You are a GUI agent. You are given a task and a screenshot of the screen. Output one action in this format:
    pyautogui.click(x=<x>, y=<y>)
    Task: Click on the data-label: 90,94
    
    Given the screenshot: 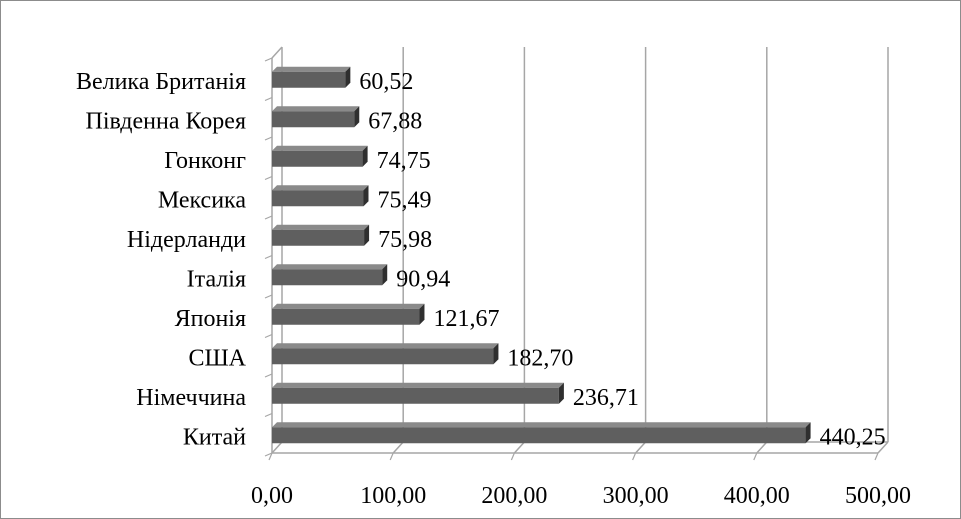 What is the action you would take?
    pyautogui.click(x=423, y=279)
    